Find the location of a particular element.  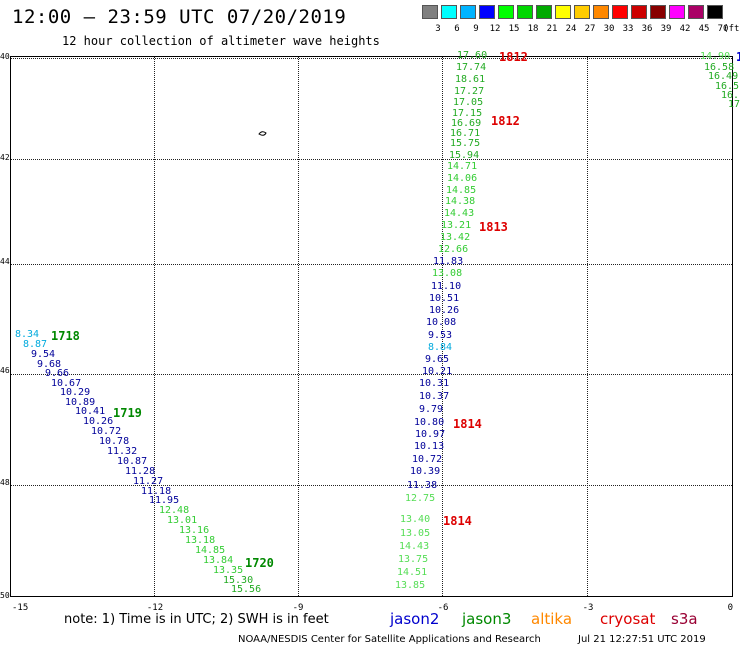

wave-height-reading: 10.89 is located at coordinates (80, 402).